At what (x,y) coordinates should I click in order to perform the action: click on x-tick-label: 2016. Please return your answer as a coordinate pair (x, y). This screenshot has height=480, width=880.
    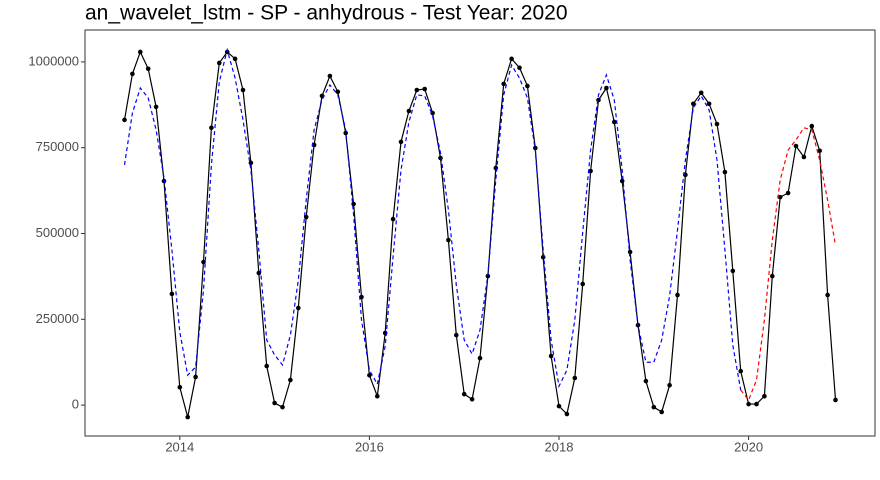
    Looking at the image, I should click on (369, 446).